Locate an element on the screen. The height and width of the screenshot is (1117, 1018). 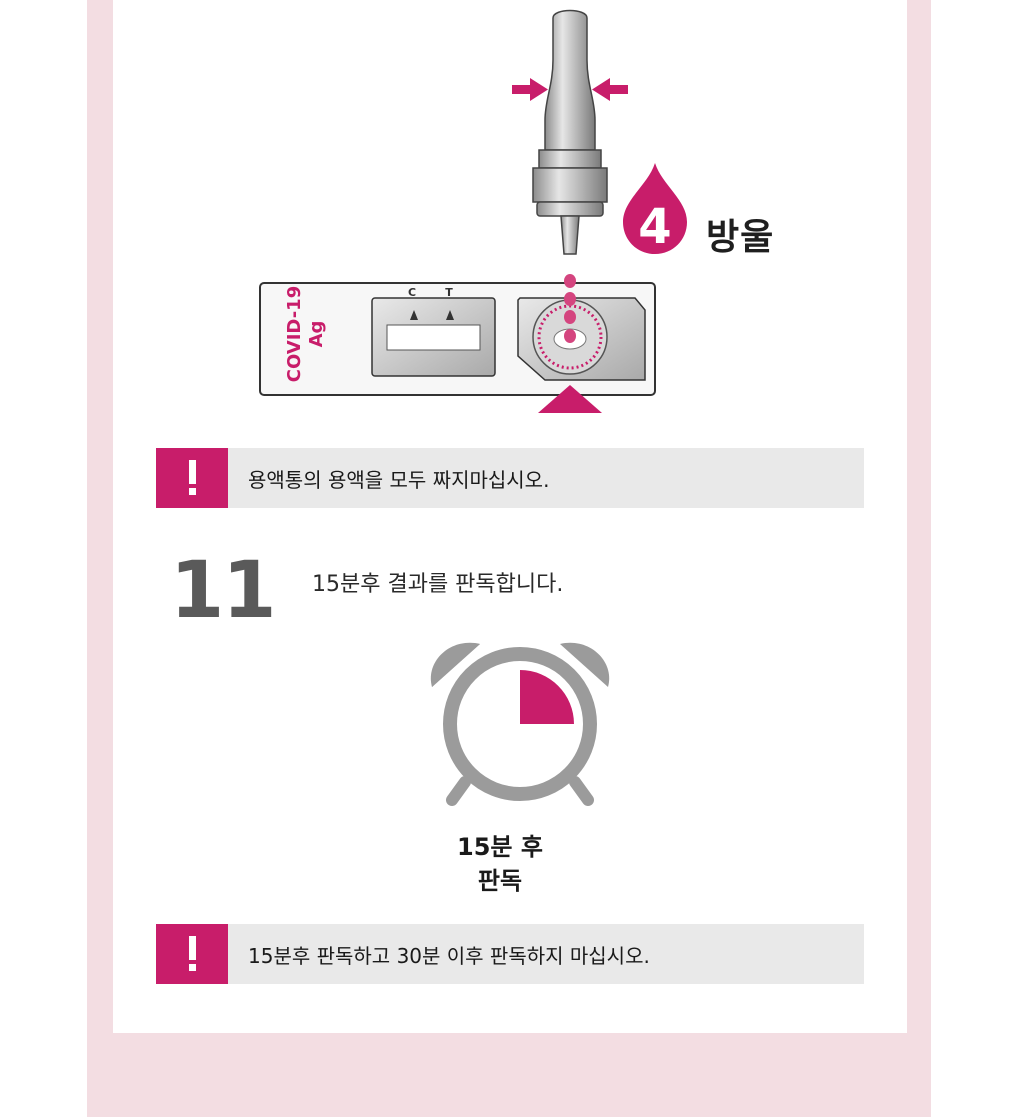
svg-text: 4 is located at coordinates (654, 227).